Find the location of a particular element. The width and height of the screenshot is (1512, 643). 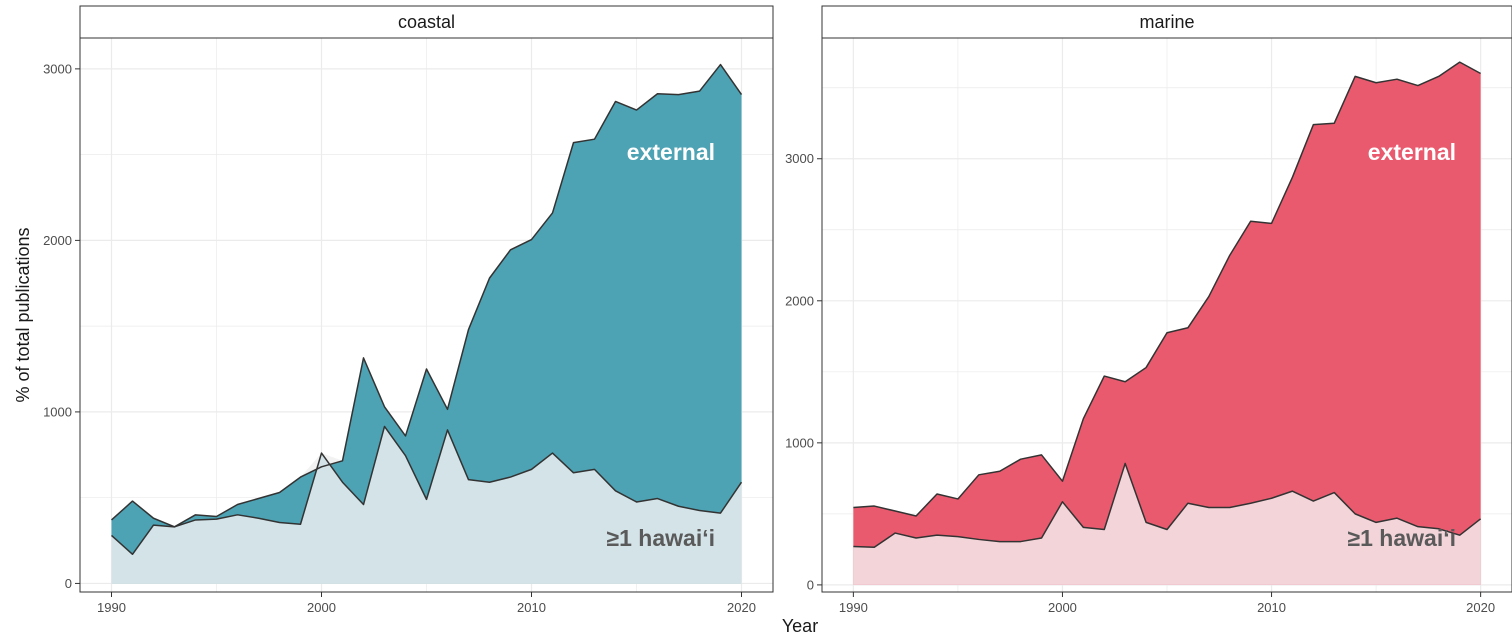

facet-strip-label: coastal is located at coordinates (426, 22).